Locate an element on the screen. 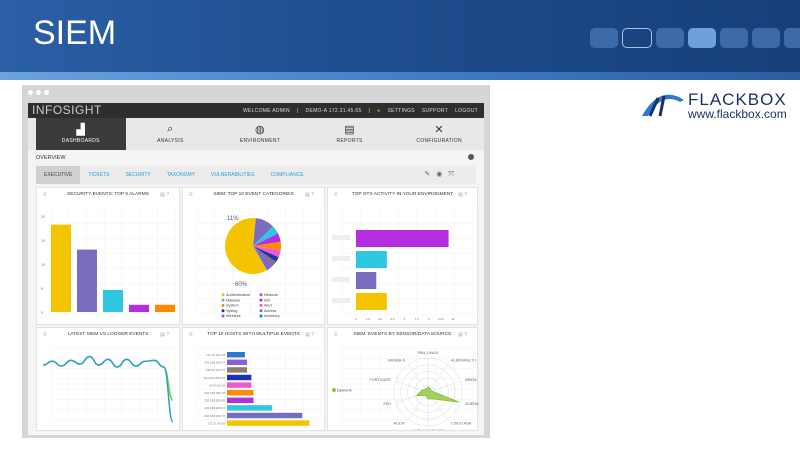 This screenshot has height=450, width=800. legend-label: Wireless is located at coordinates (233, 316).